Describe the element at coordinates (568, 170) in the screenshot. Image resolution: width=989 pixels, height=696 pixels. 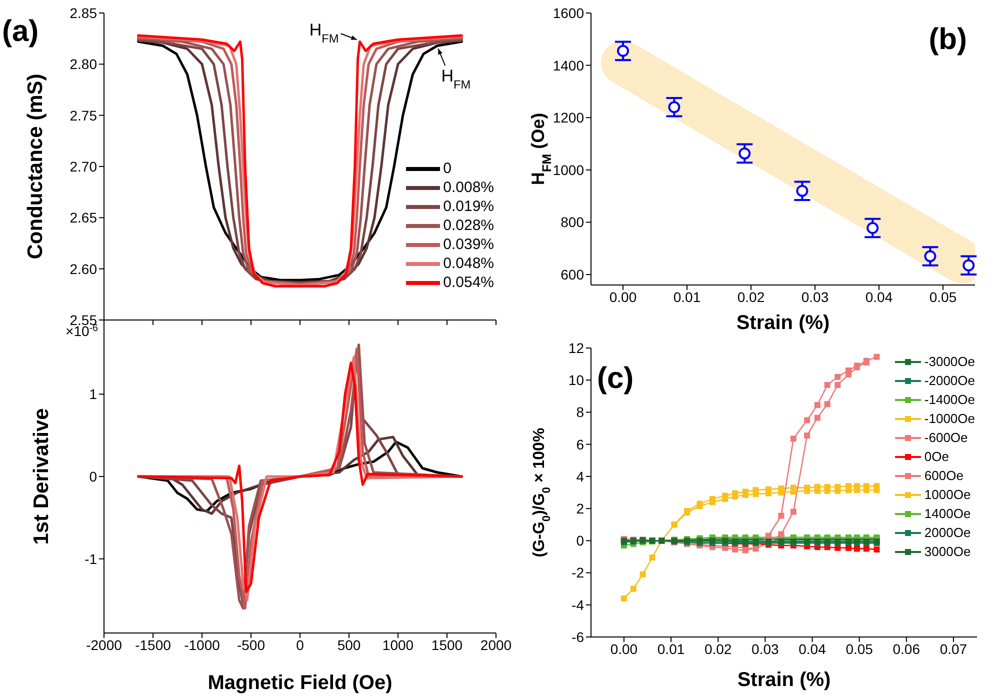
I see `y-tick-label: 1000` at that location.